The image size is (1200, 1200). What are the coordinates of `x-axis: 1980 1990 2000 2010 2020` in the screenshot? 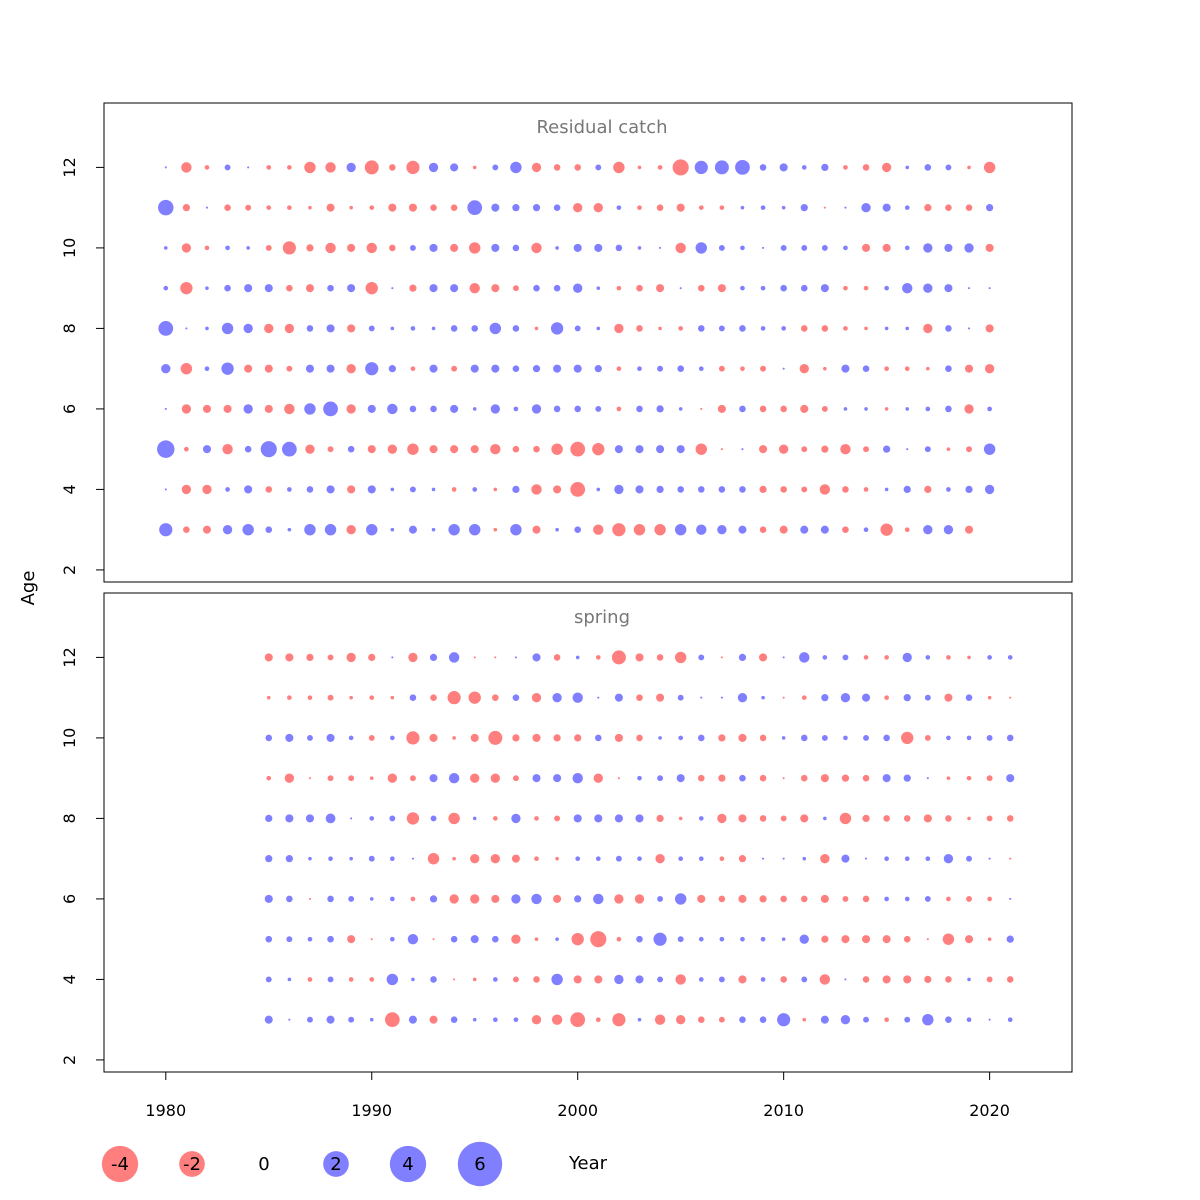 It's located at (577, 1095).